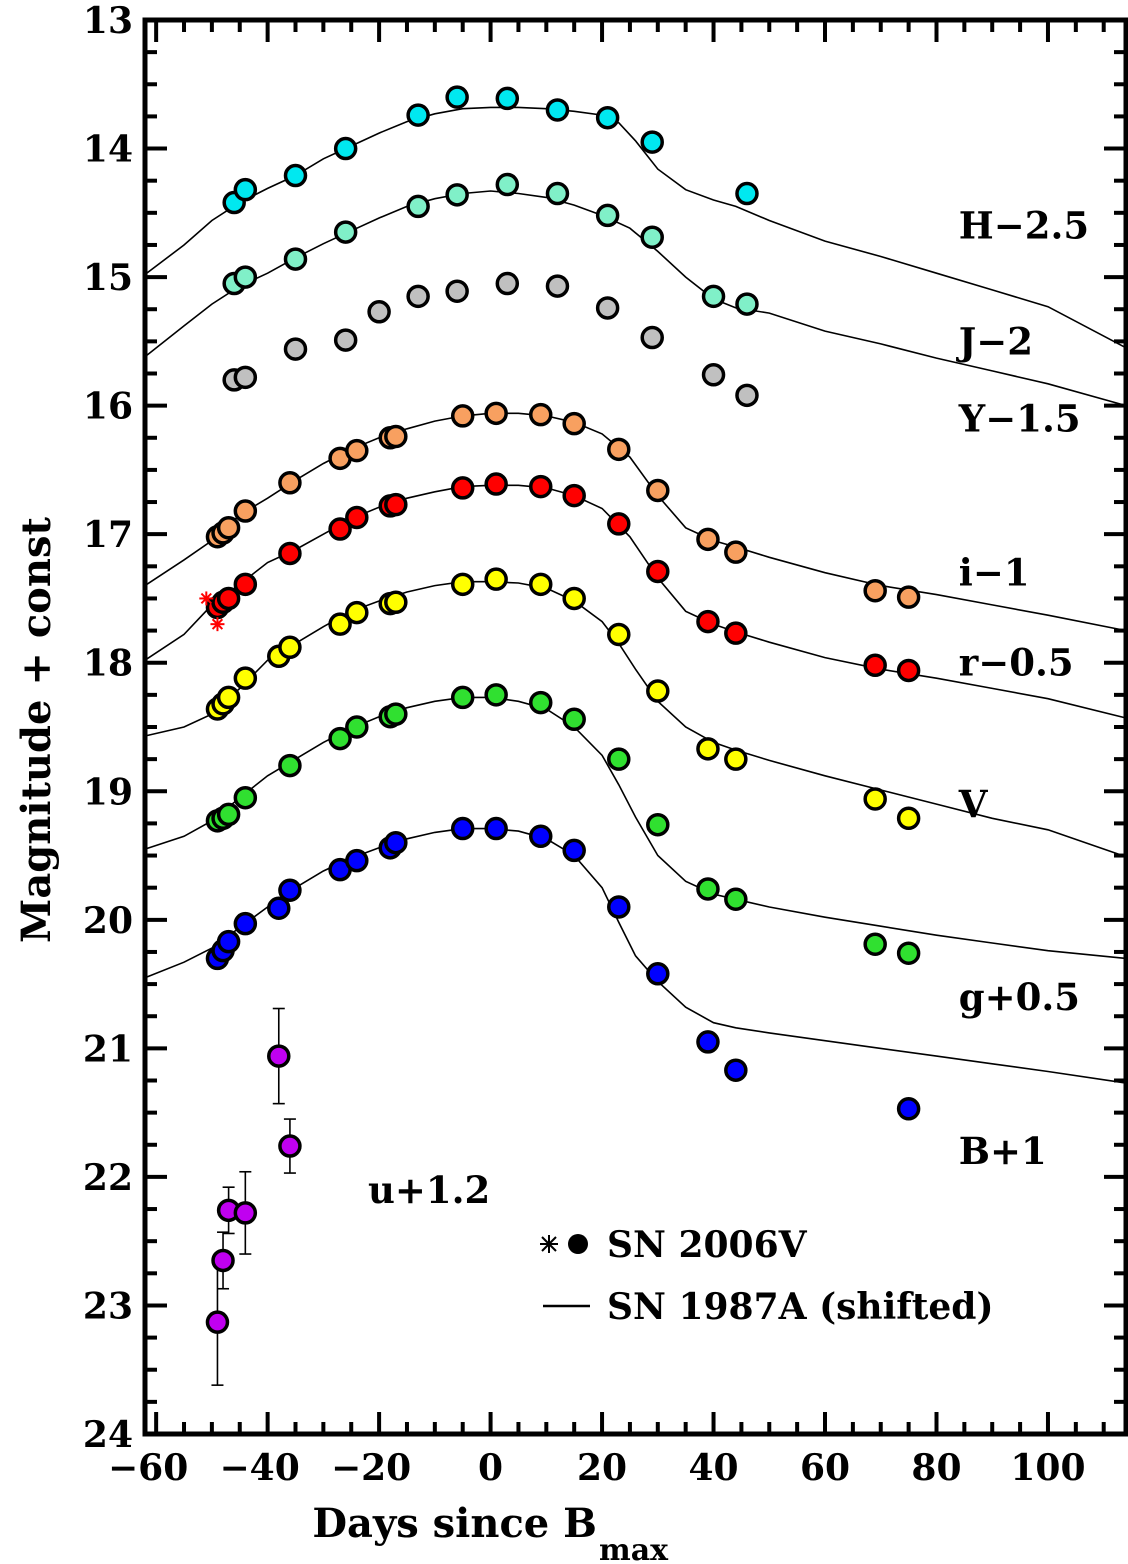  Describe the element at coordinates (108, 1306) in the screenshot. I see `y-tick-label: 23` at that location.